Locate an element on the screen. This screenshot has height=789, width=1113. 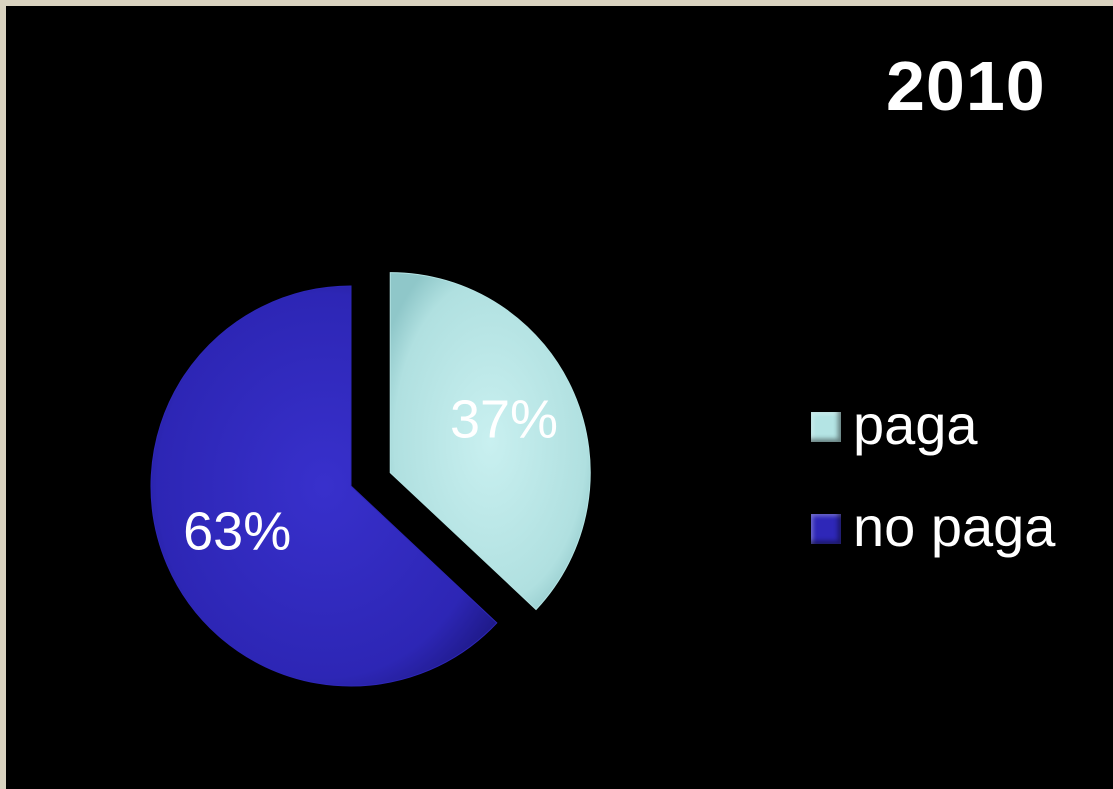
data-label-no-paga: 63% is located at coordinates (237, 532).